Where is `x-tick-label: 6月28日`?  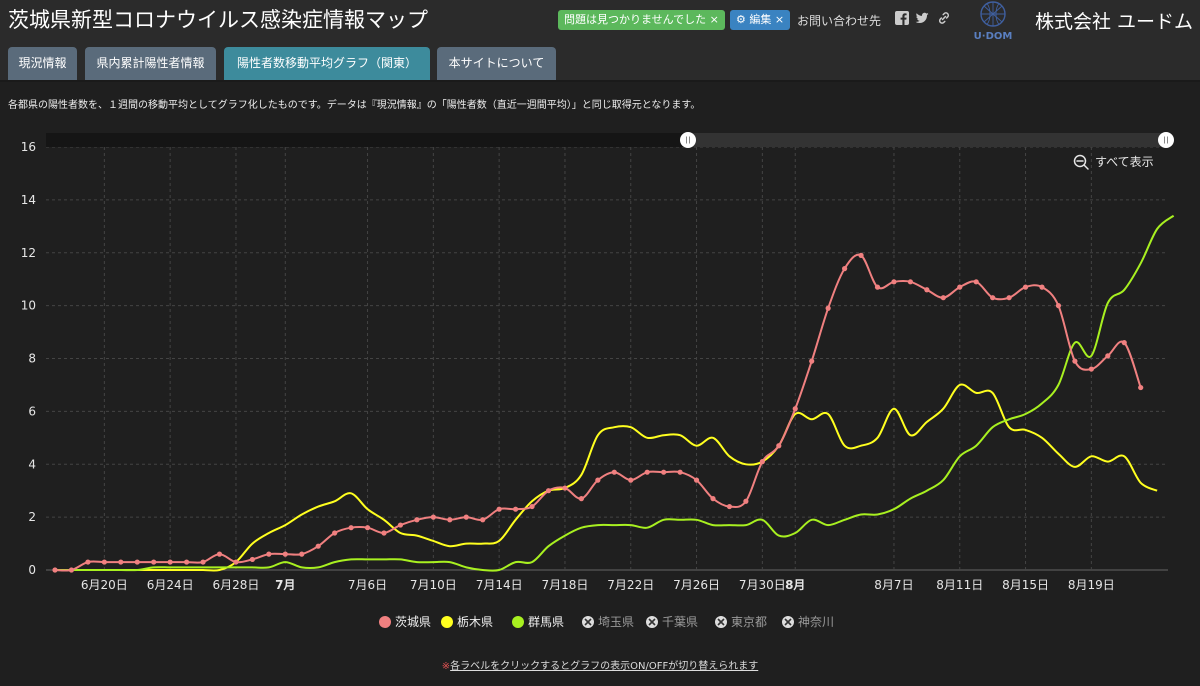 x-tick-label: 6月28日 is located at coordinates (235, 585).